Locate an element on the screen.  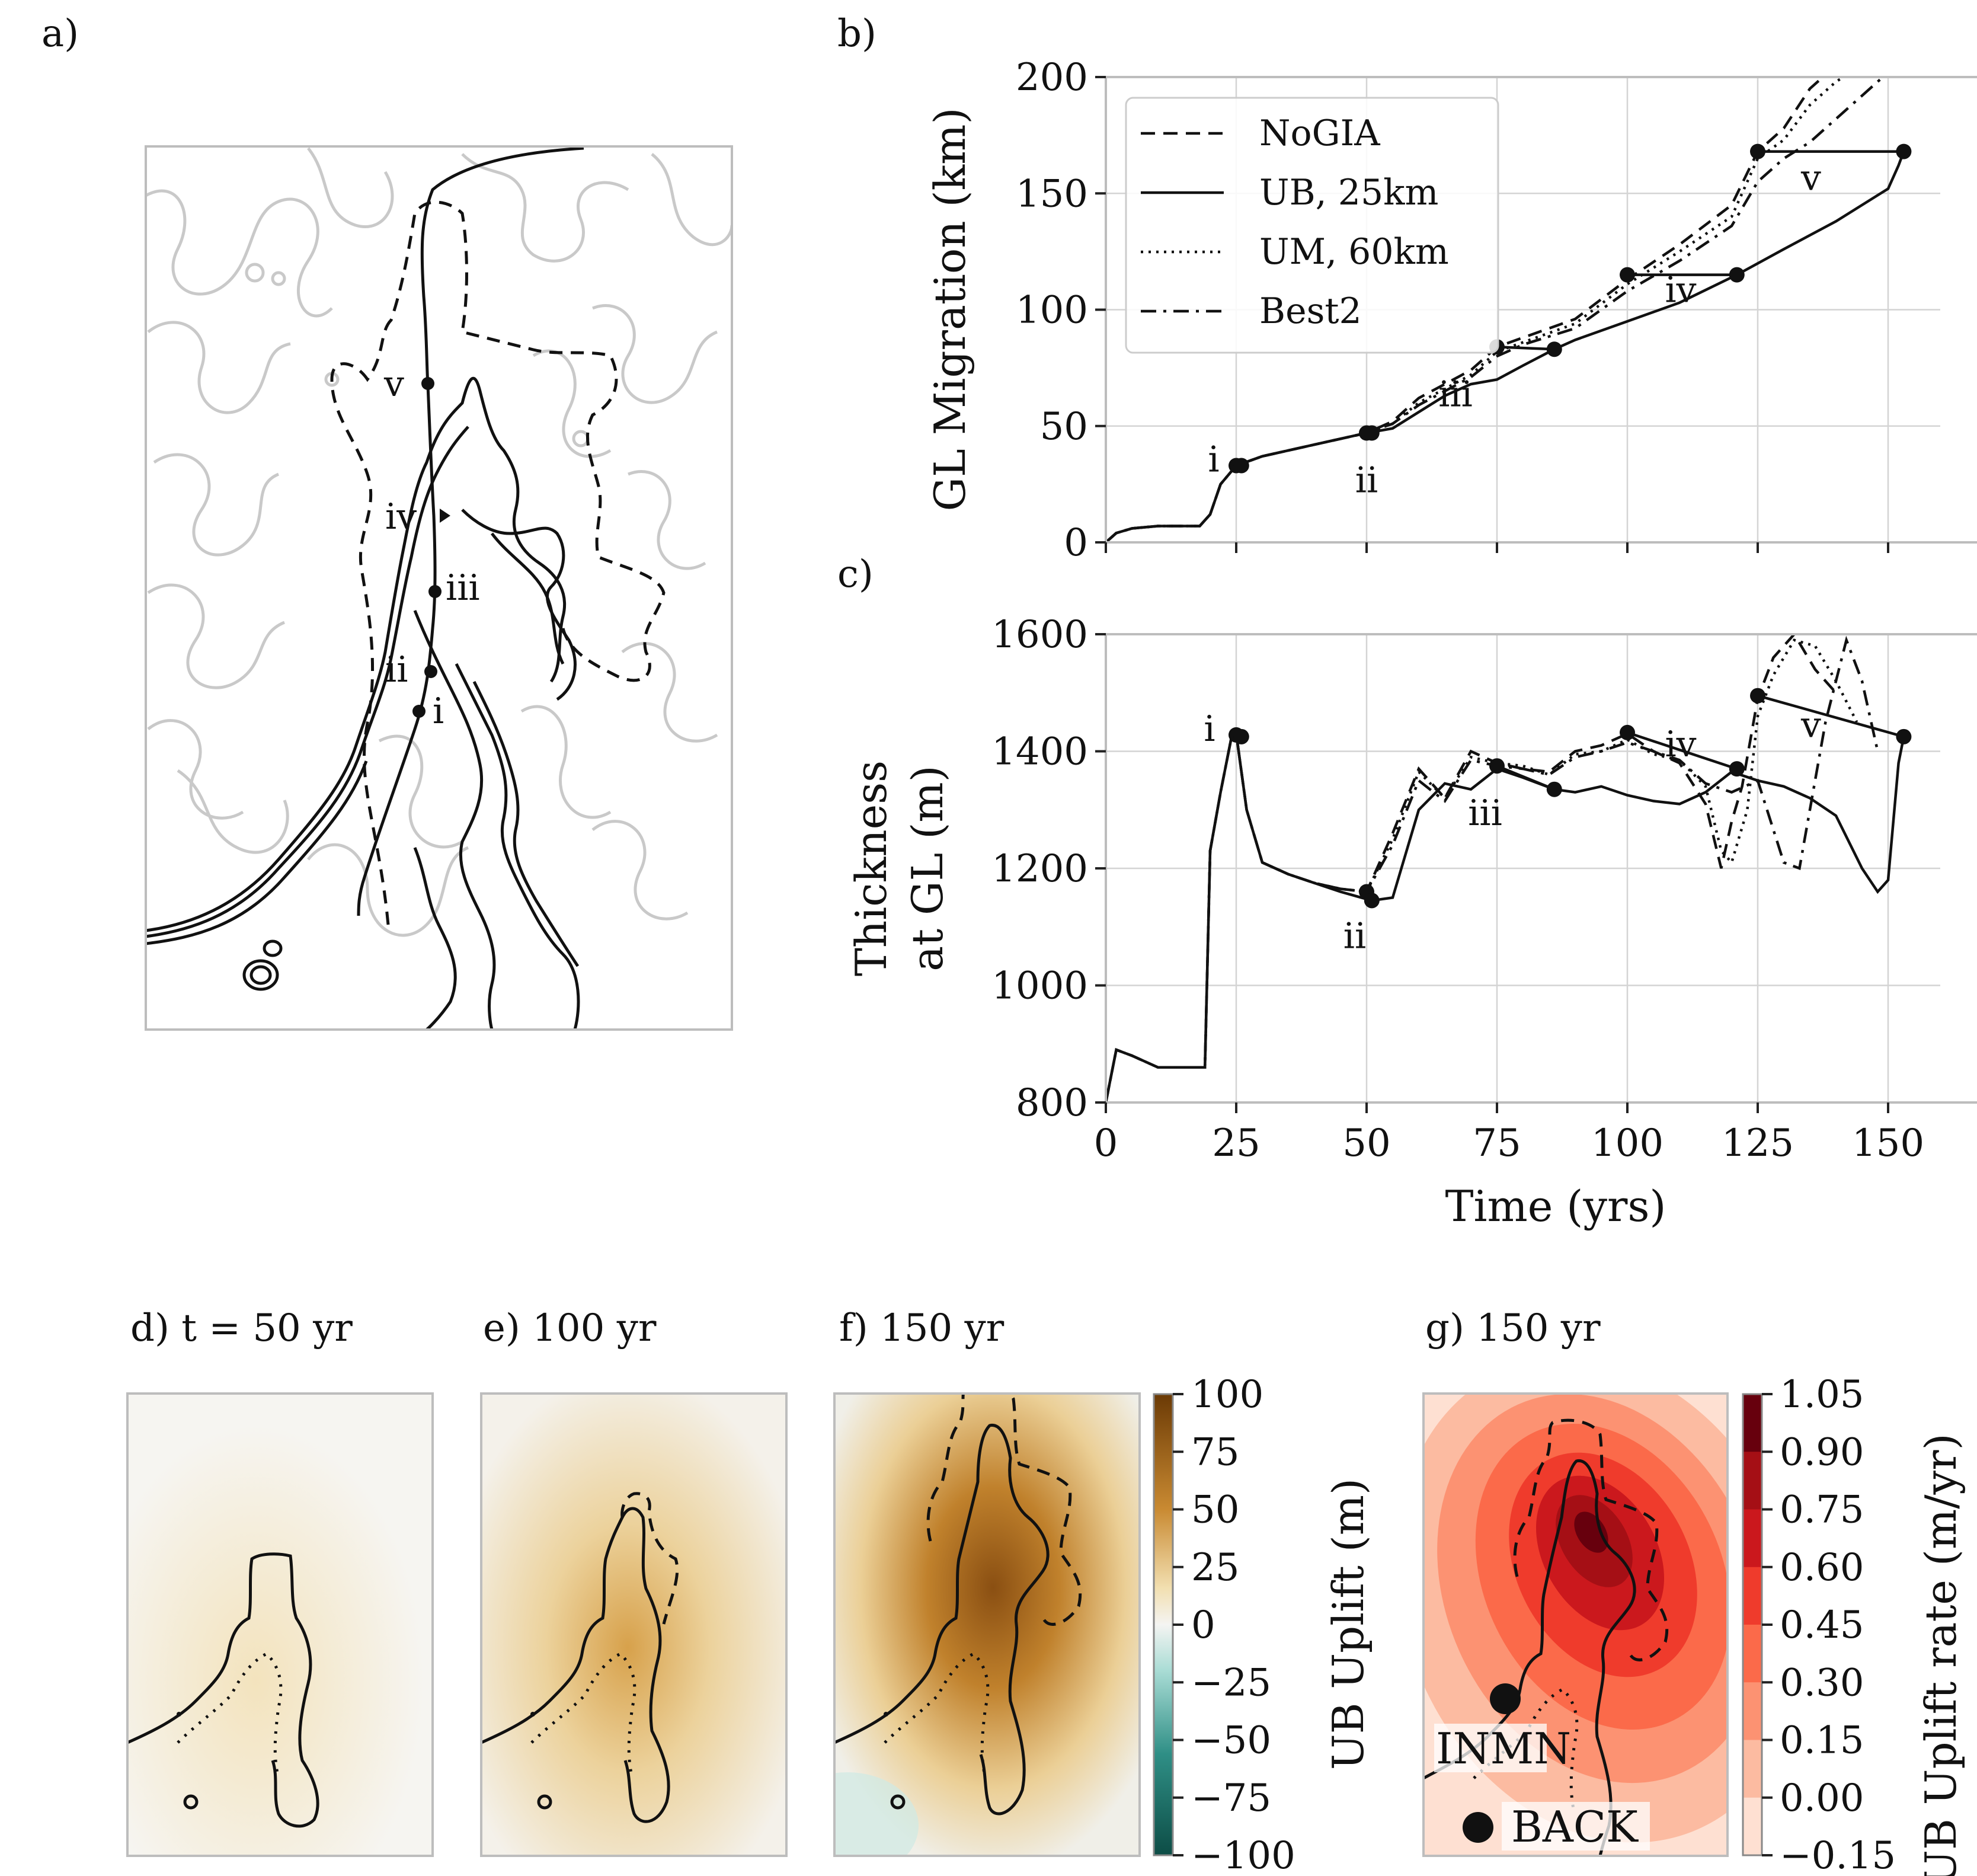
c-ytick-label: 1000 is located at coordinates (1039, 986).